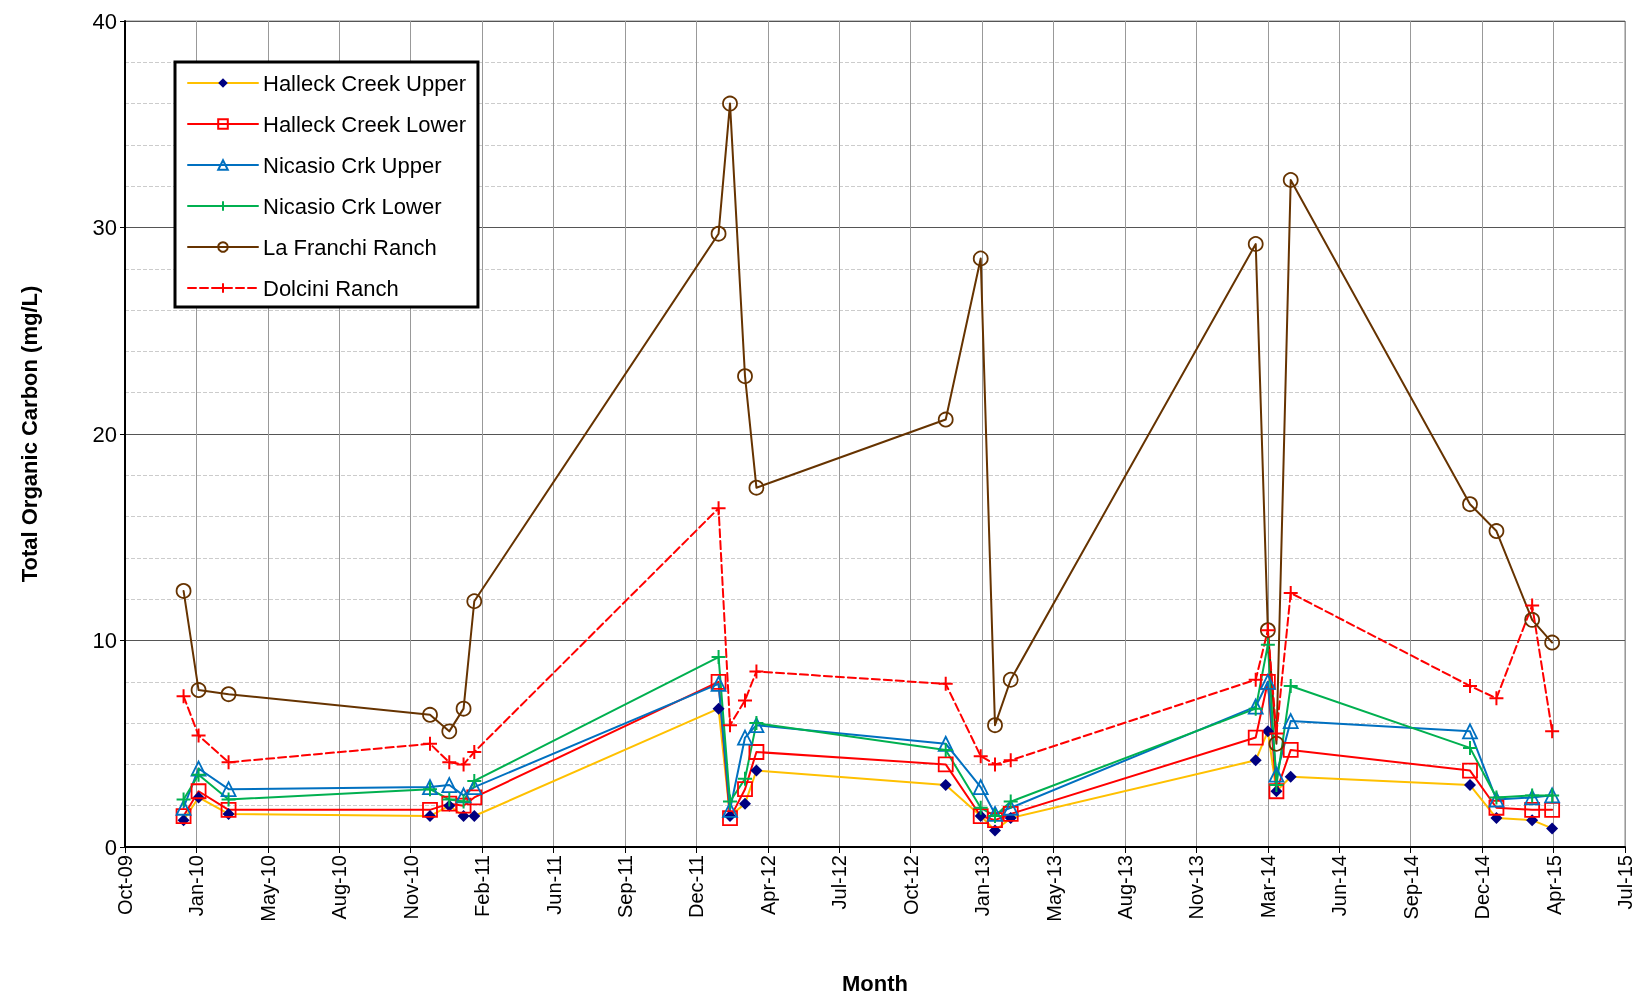 The width and height of the screenshot is (1644, 1004). Describe the element at coordinates (339, 887) in the screenshot. I see `x-tick-label: Aug-10` at that location.